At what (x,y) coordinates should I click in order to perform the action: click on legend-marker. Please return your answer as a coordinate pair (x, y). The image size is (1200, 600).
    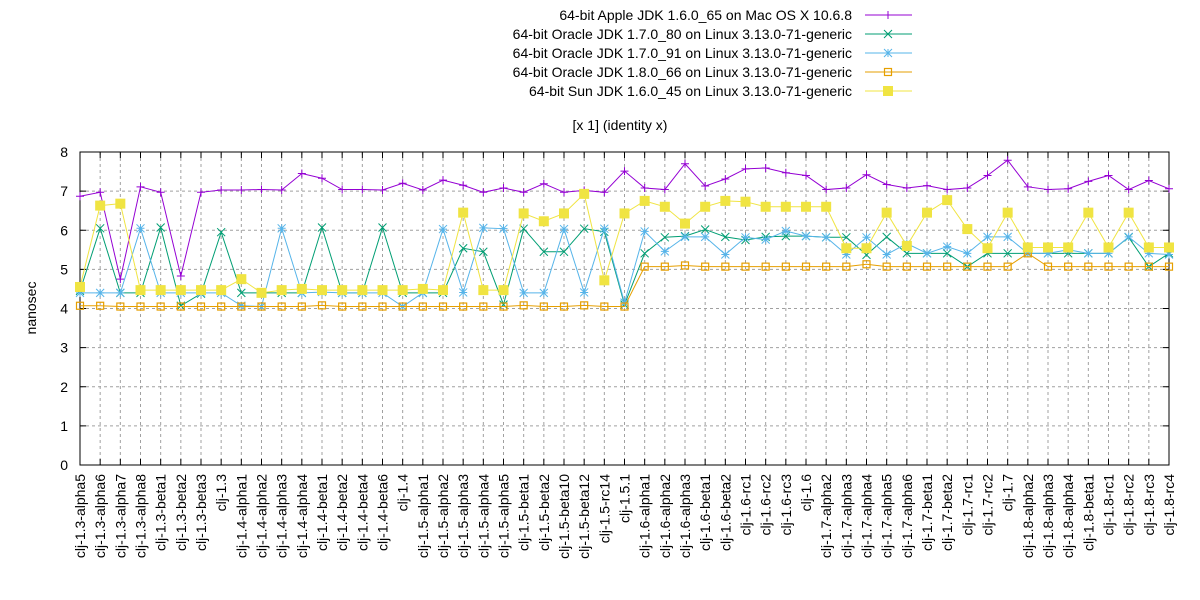
    Looking at the image, I should click on (888, 72).